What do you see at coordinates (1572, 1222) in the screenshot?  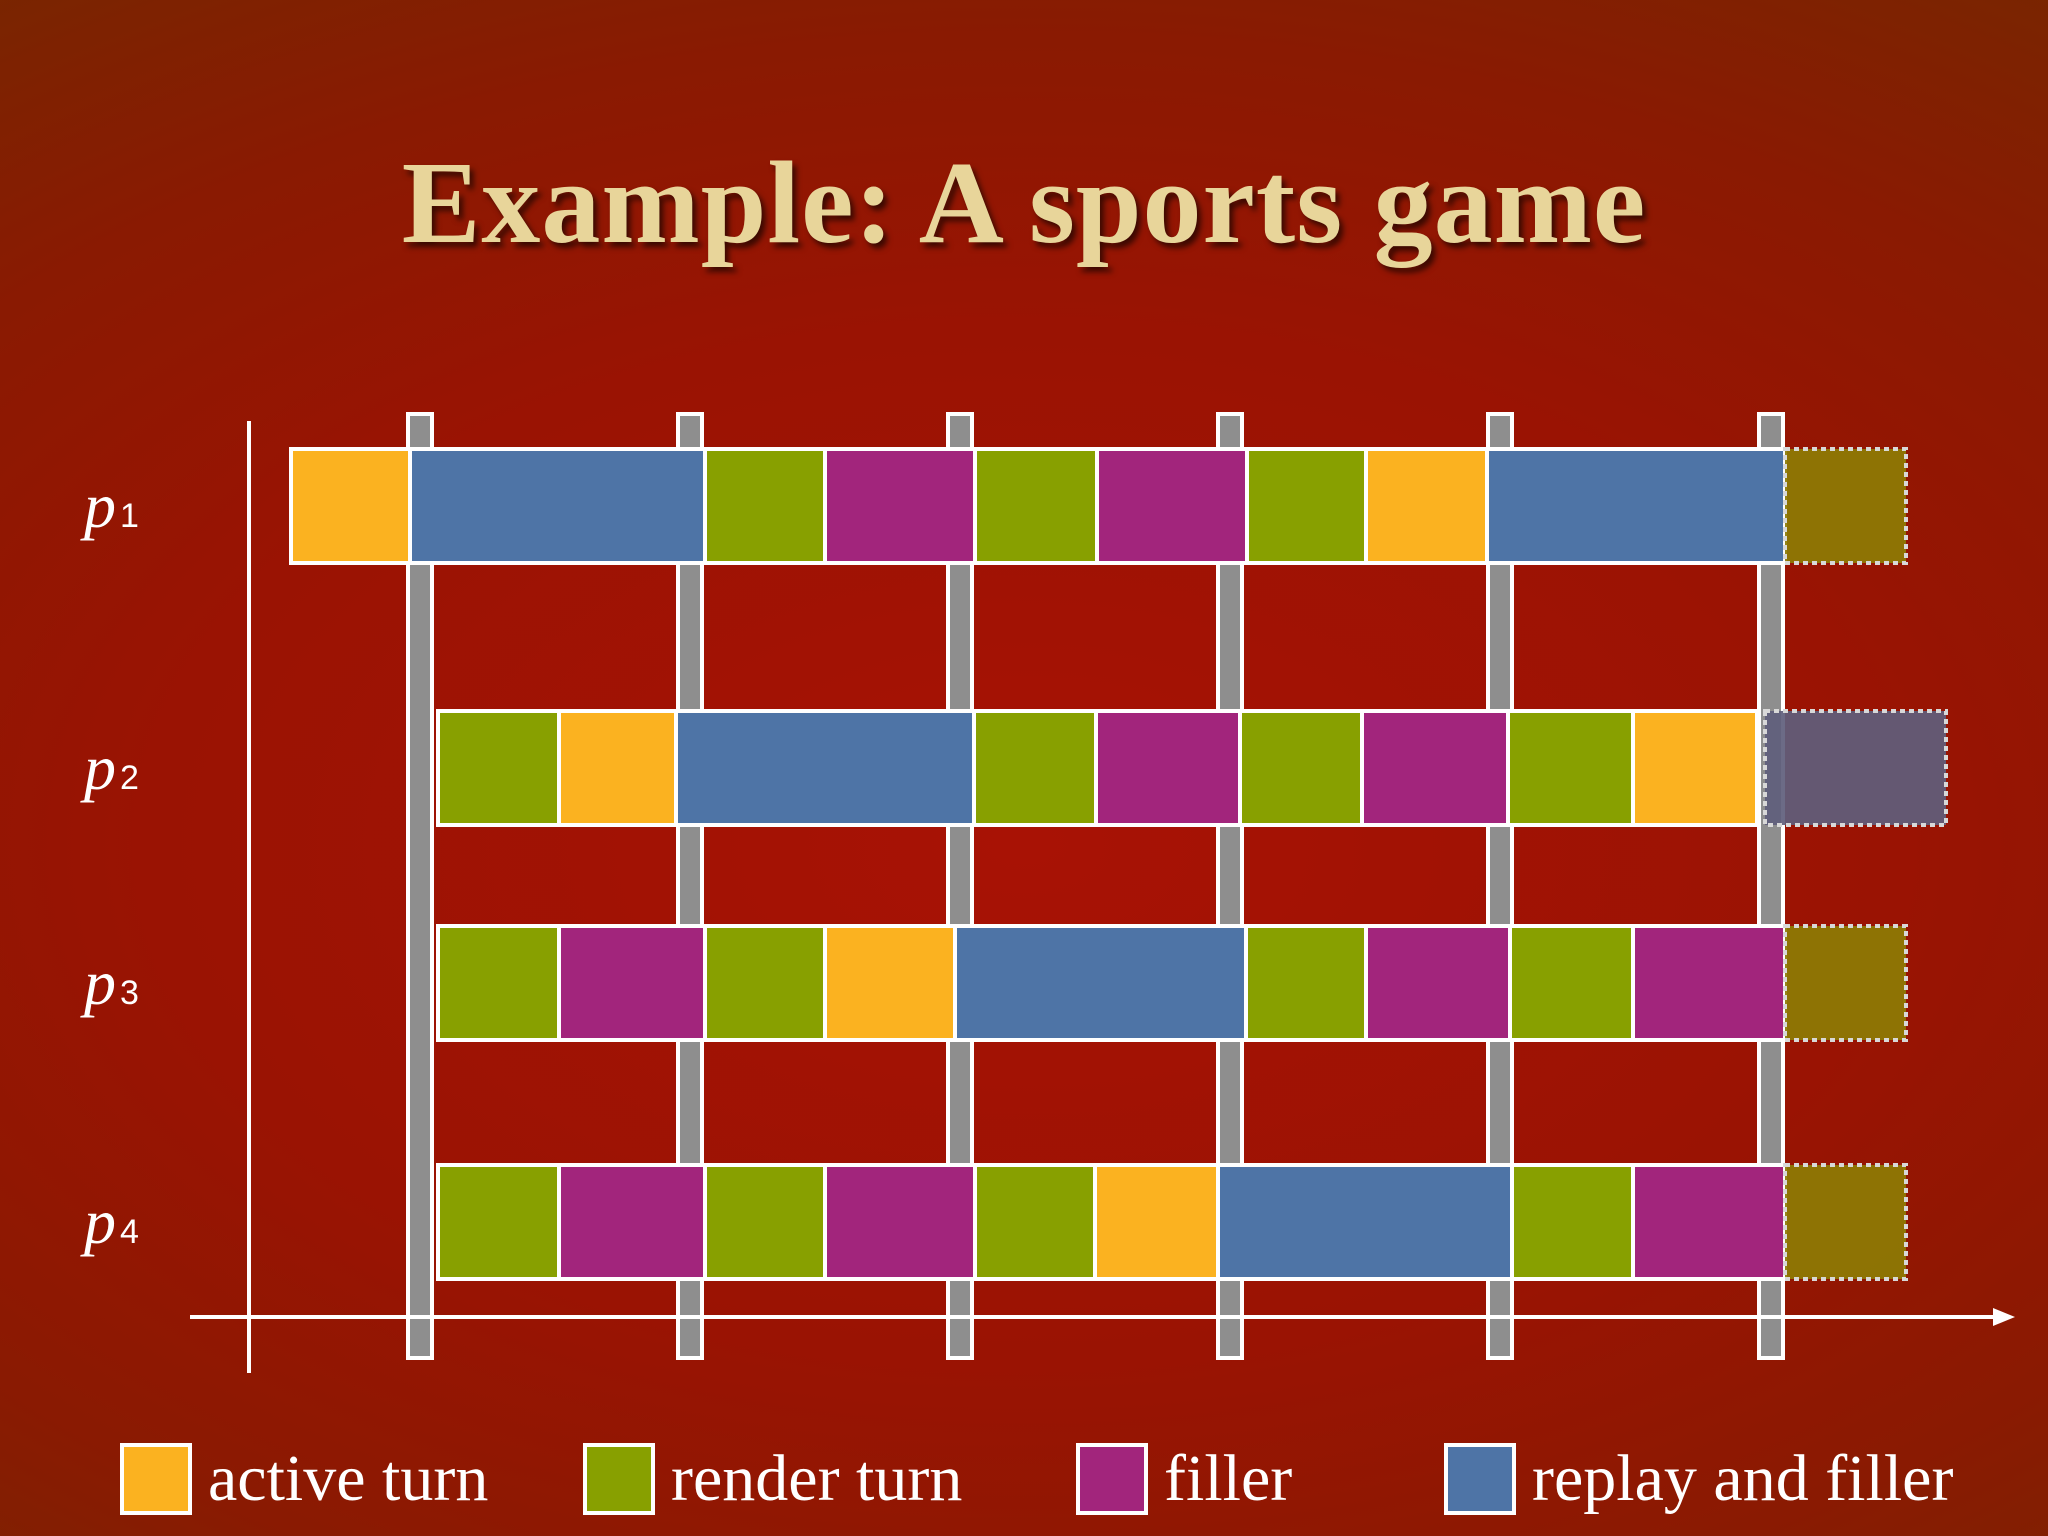 I see `row-4-segment-8-render` at bounding box center [1572, 1222].